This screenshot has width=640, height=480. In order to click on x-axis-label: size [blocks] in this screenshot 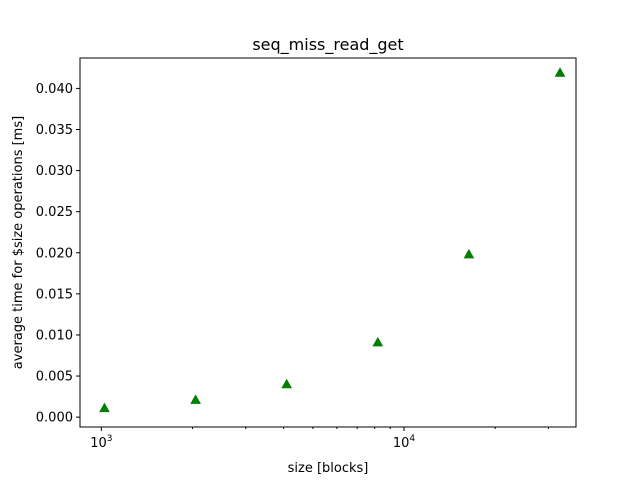, I will do `click(328, 468)`.